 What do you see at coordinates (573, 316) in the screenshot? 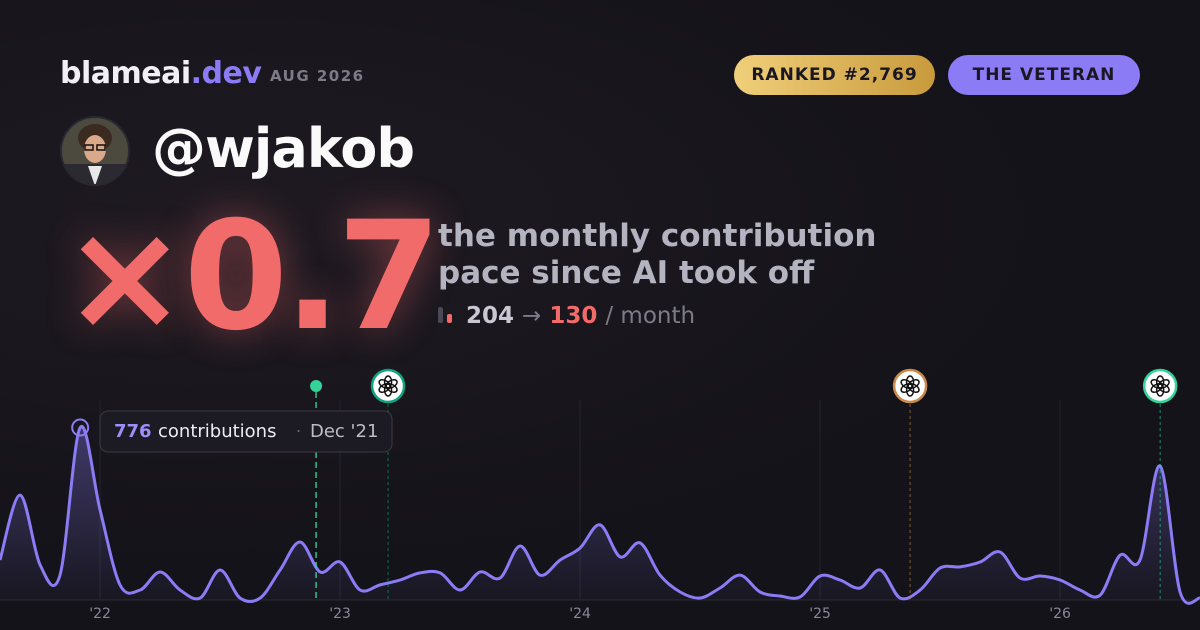
I see `after: 130` at bounding box center [573, 316].